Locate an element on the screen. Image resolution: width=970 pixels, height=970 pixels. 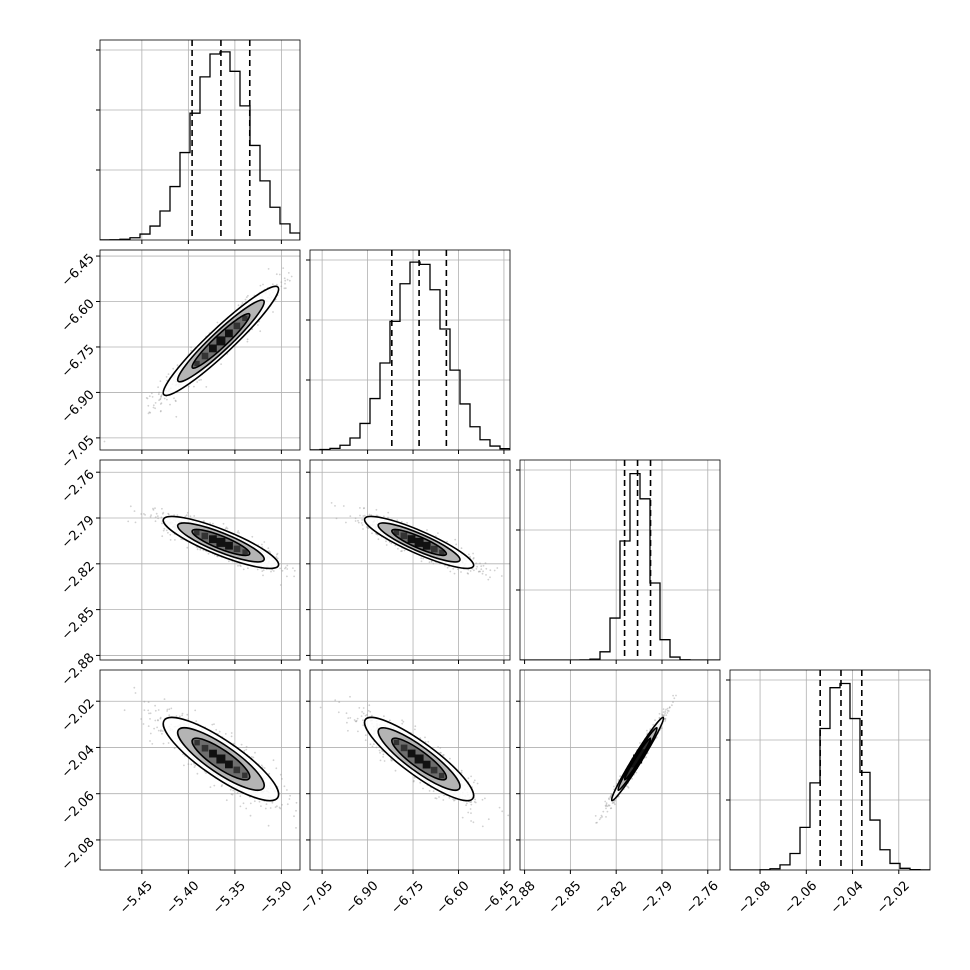
scatter-panel is located at coordinates (410, 770).